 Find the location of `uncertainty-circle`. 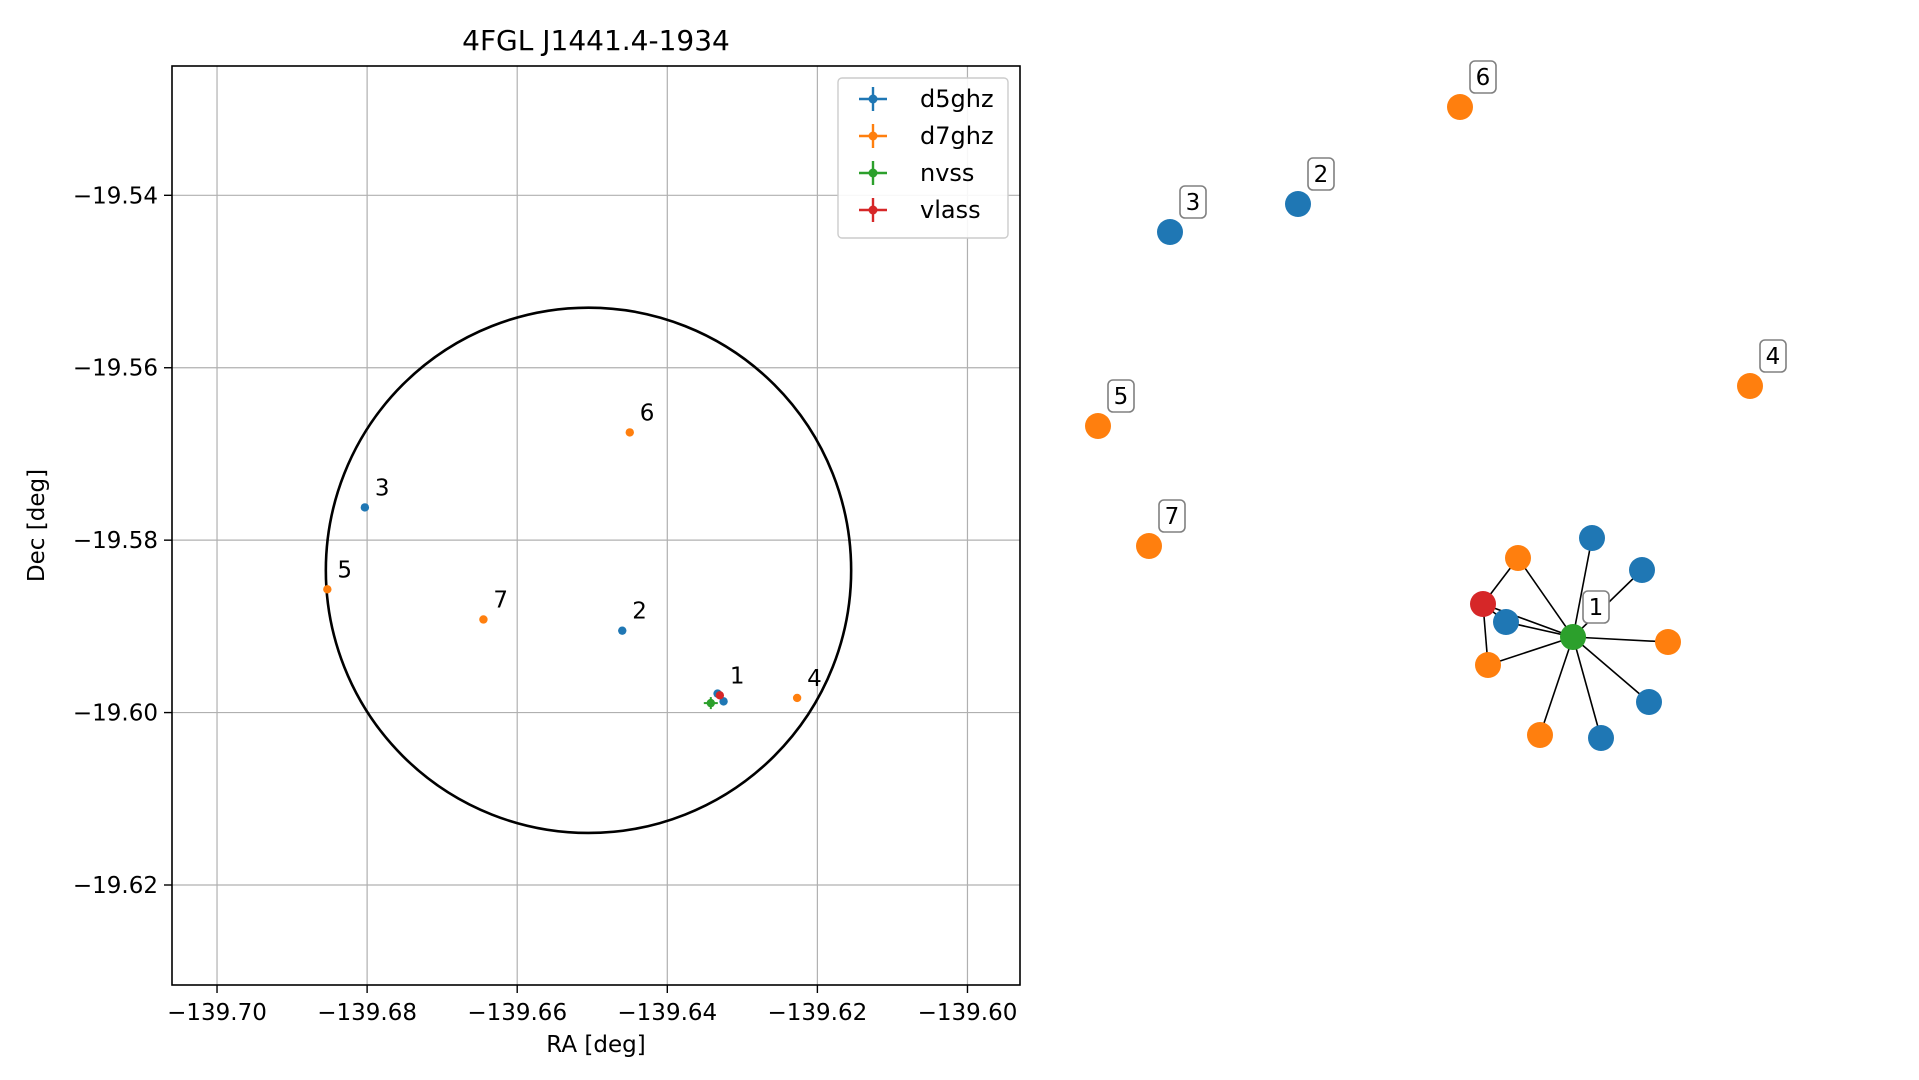

uncertainty-circle is located at coordinates (588, 570).